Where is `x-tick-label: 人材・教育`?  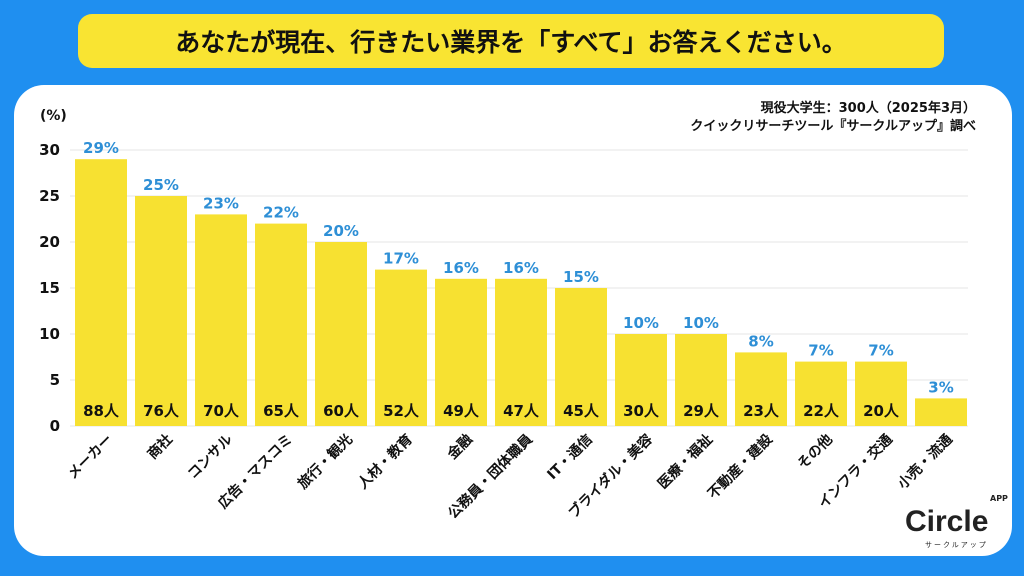 x-tick-label: 人材・教育 is located at coordinates (385, 462).